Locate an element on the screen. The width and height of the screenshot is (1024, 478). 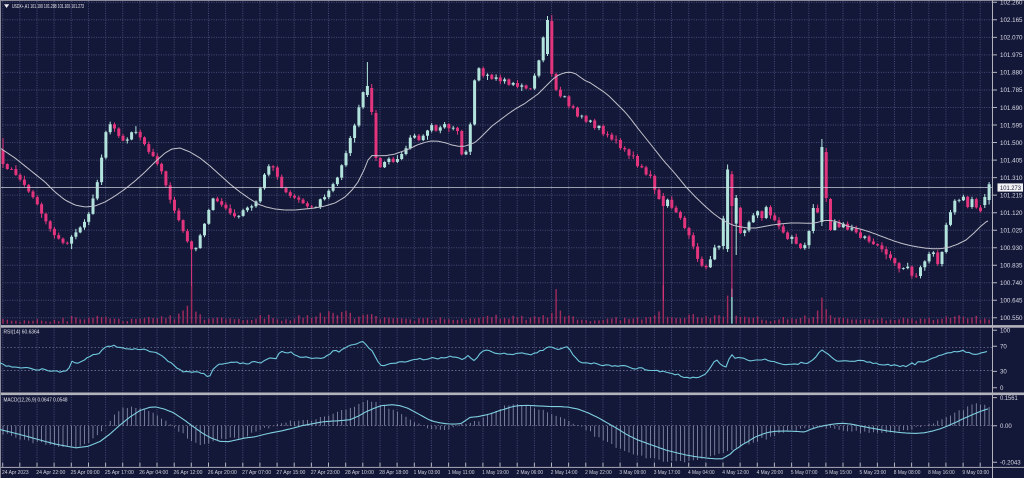
svg-text: 101.880 is located at coordinates (1011, 73).